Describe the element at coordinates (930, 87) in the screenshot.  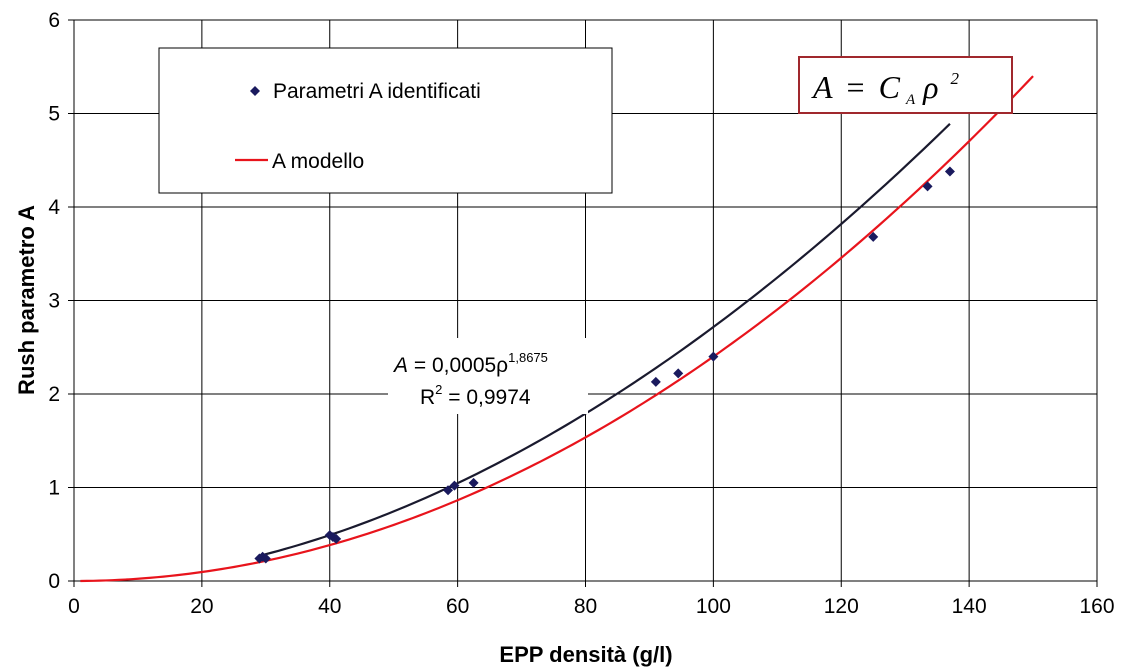
I see `model-formula-var: ρ` at that location.